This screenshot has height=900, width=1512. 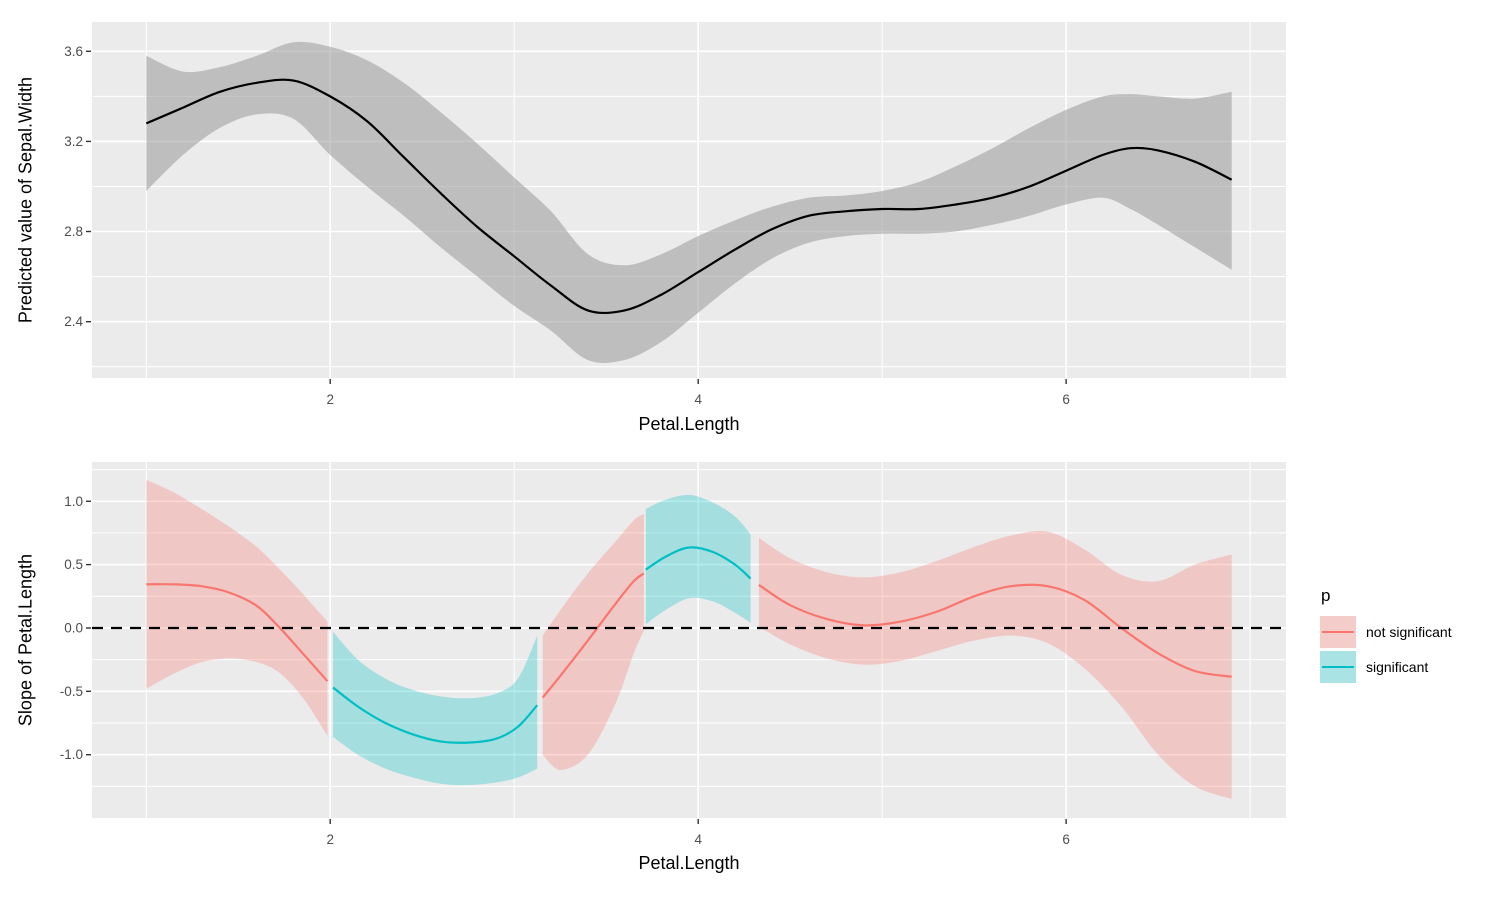 What do you see at coordinates (1409, 632) in the screenshot?
I see `legend-label-not-significant: not significant` at bounding box center [1409, 632].